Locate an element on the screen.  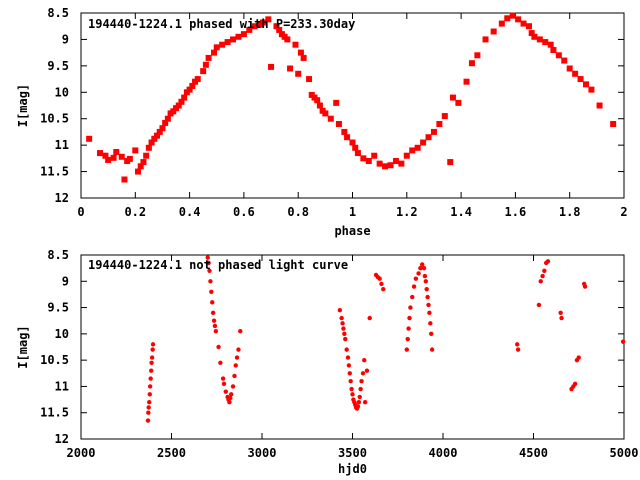
unphased-xtick-label: 5000 is located at coordinates (624, 453).